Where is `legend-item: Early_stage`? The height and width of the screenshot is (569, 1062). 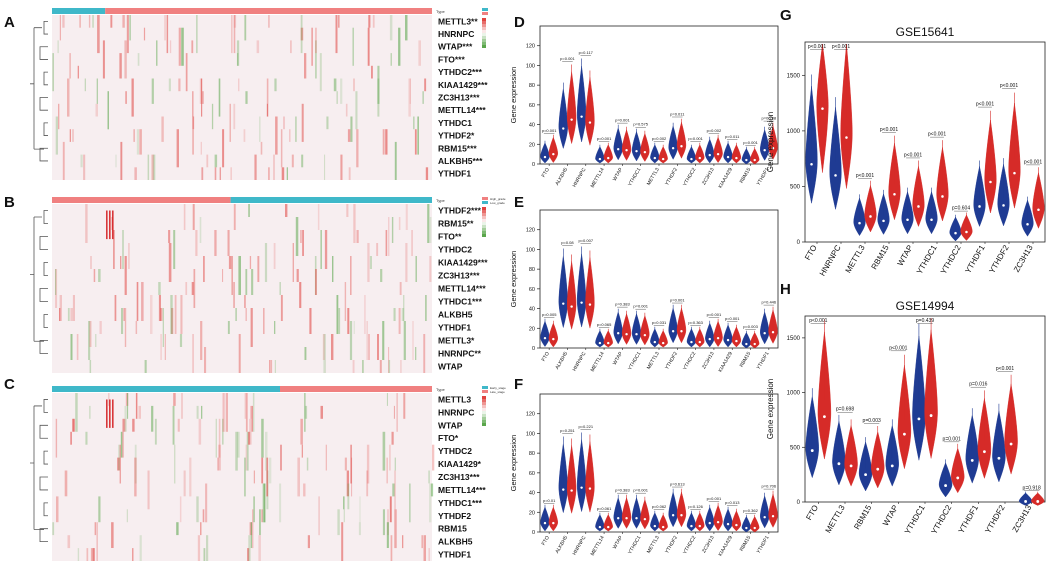 legend-item: Early_stage is located at coordinates (498, 388).